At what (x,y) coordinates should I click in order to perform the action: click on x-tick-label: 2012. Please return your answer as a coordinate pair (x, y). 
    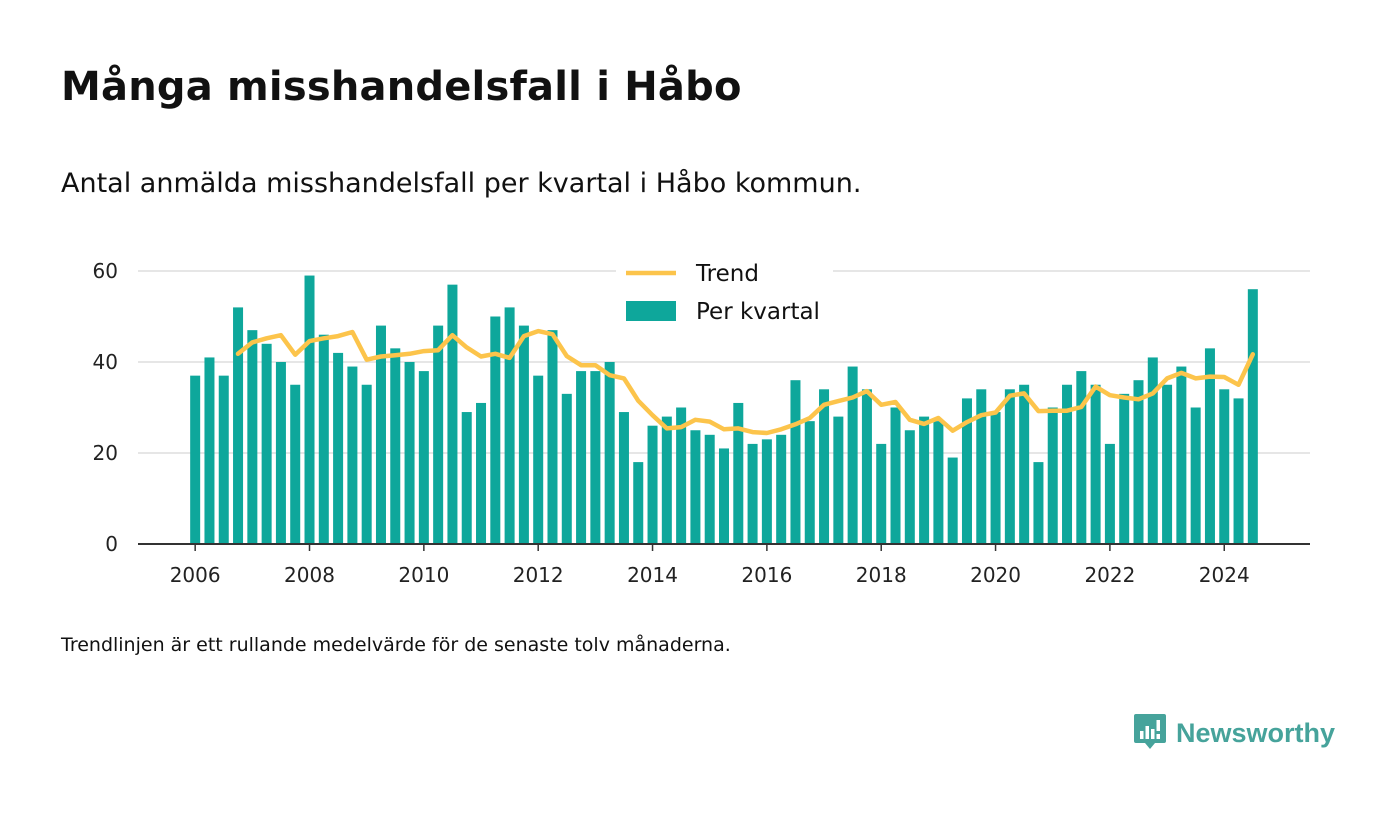
    Looking at the image, I should click on (538, 575).